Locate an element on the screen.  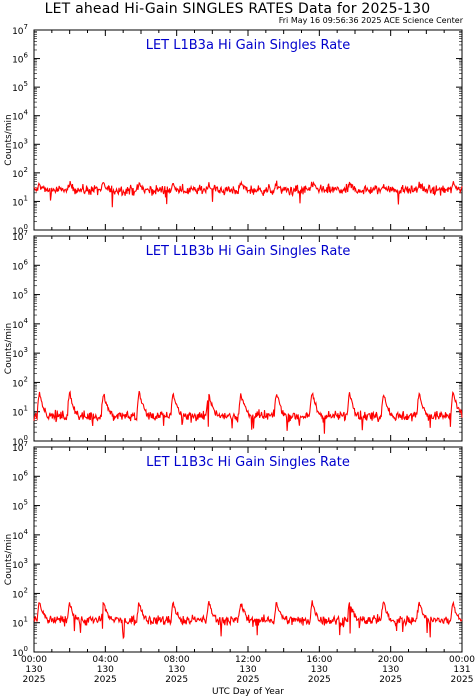
x-tick-label-doy: 131 is located at coordinates (461, 670).